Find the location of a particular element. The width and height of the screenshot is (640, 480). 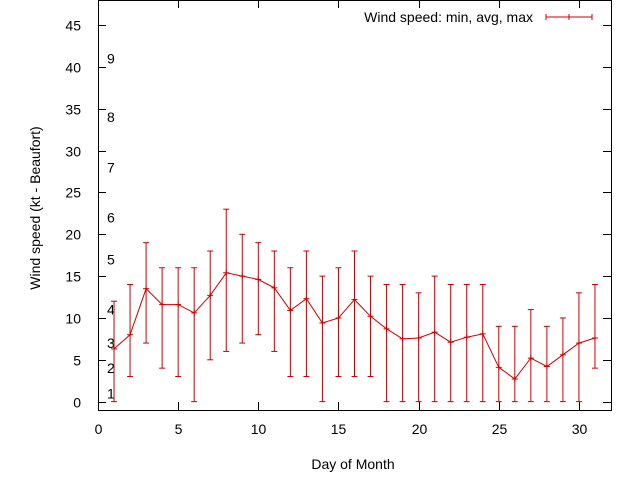

beaufort-label: 6 is located at coordinates (111, 218).